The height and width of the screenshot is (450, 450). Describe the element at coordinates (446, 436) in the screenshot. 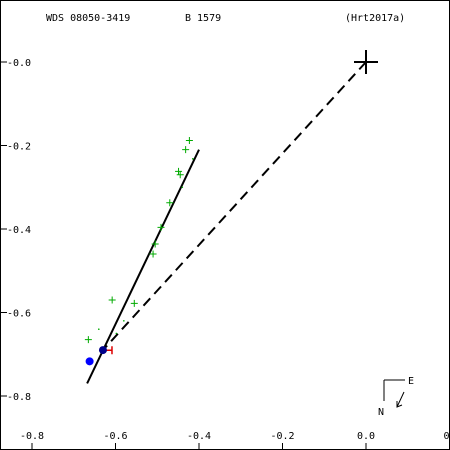

I see `x-tick-label: 0.` at that location.